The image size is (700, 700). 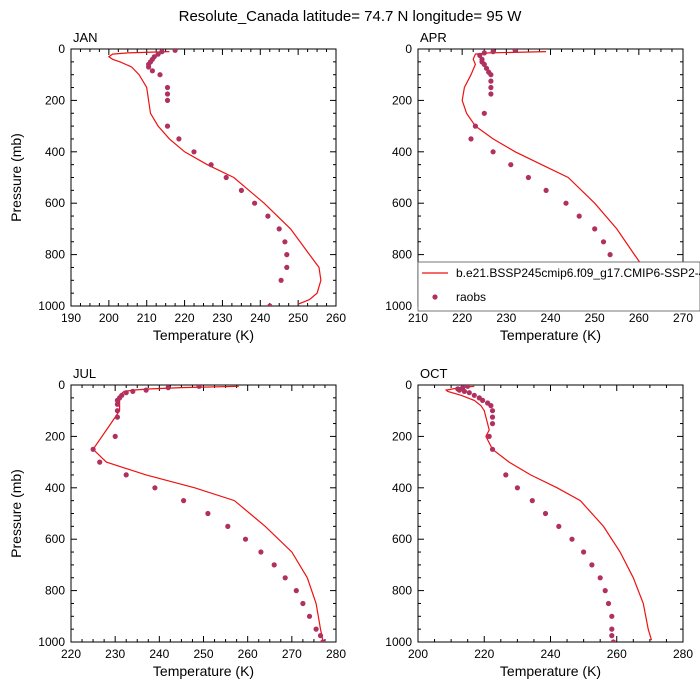 I want to click on panel-title: OCT, so click(x=434, y=373).